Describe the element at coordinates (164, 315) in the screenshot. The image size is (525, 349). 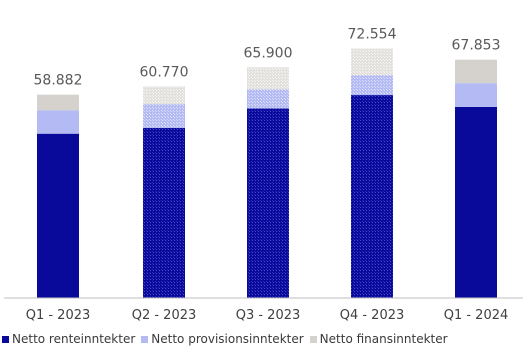
I see `x-tick-label-2: Q2 - 2023` at that location.